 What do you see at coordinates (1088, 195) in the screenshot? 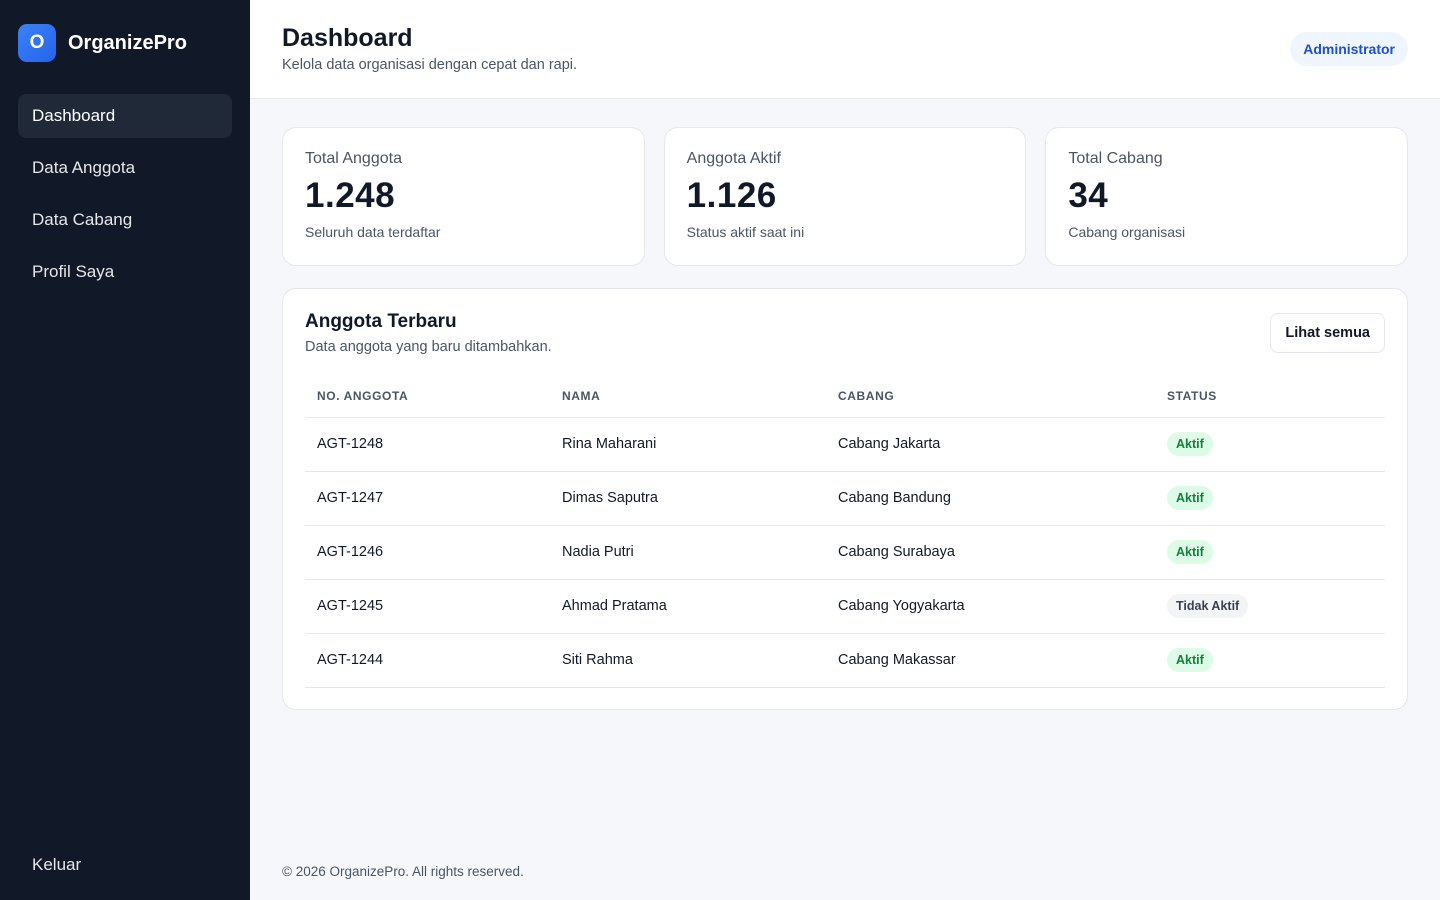
I see `stat-value: 34` at bounding box center [1088, 195].